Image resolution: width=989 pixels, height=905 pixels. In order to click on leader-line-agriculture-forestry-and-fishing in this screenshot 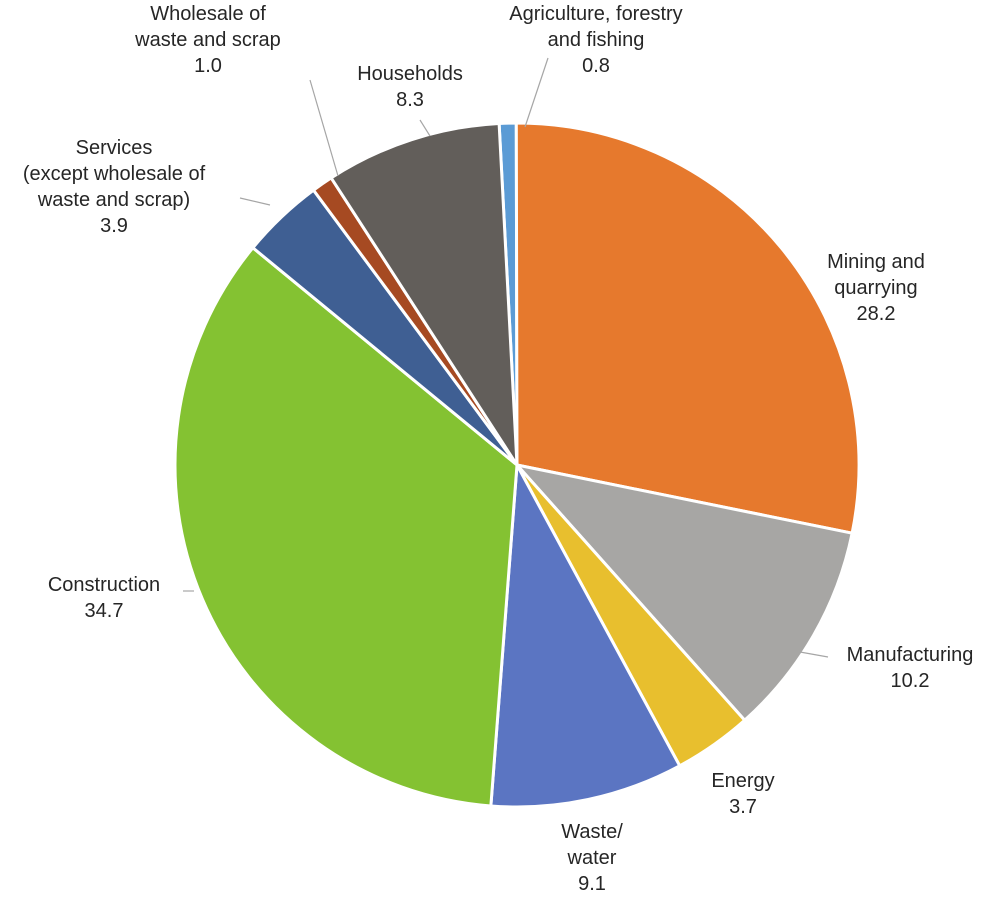, I will do `click(536, 92)`.